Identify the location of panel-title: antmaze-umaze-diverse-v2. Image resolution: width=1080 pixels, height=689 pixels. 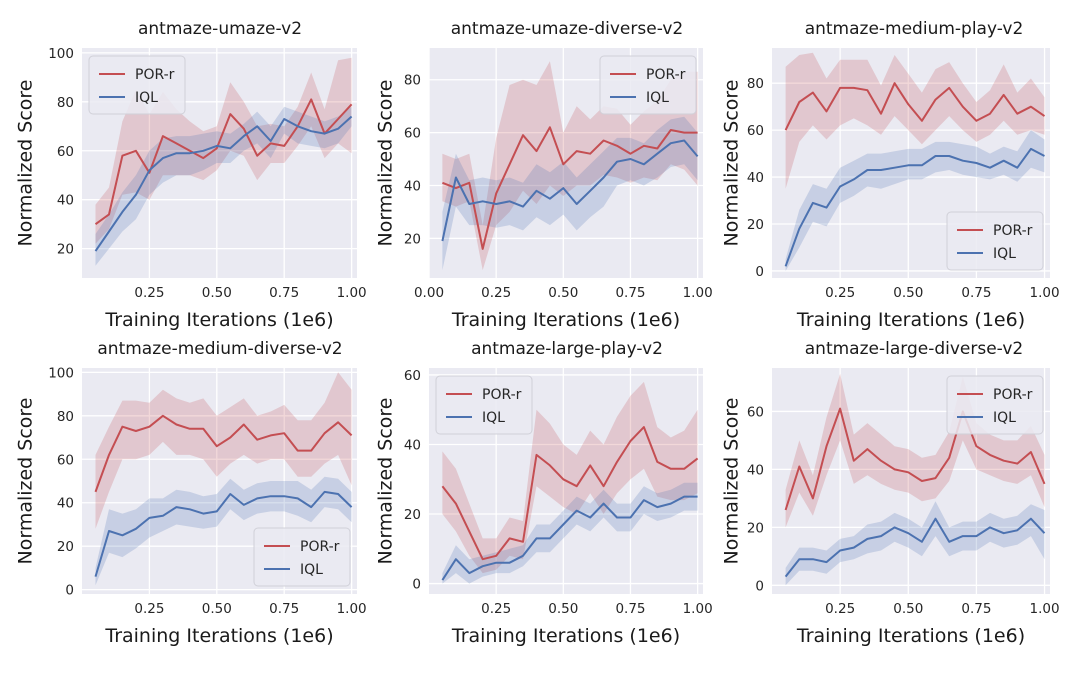
(567, 29).